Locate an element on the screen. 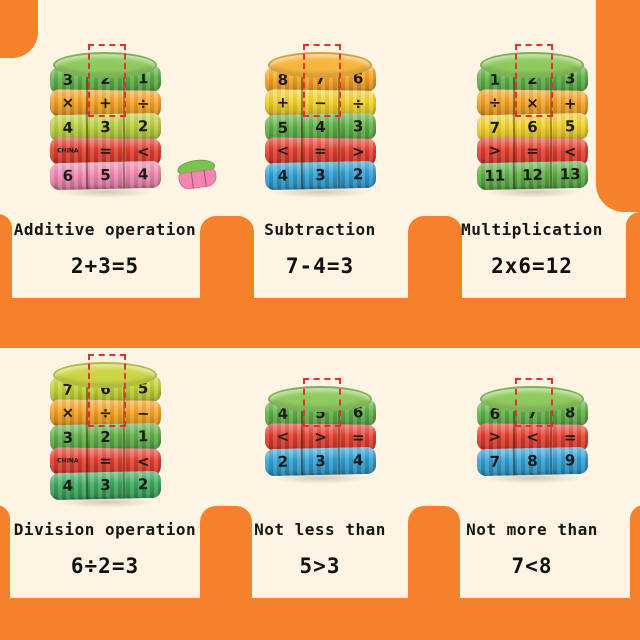 This screenshot has height=640, width=640. orange-edge-mid-right-shape is located at coordinates (633, 268).